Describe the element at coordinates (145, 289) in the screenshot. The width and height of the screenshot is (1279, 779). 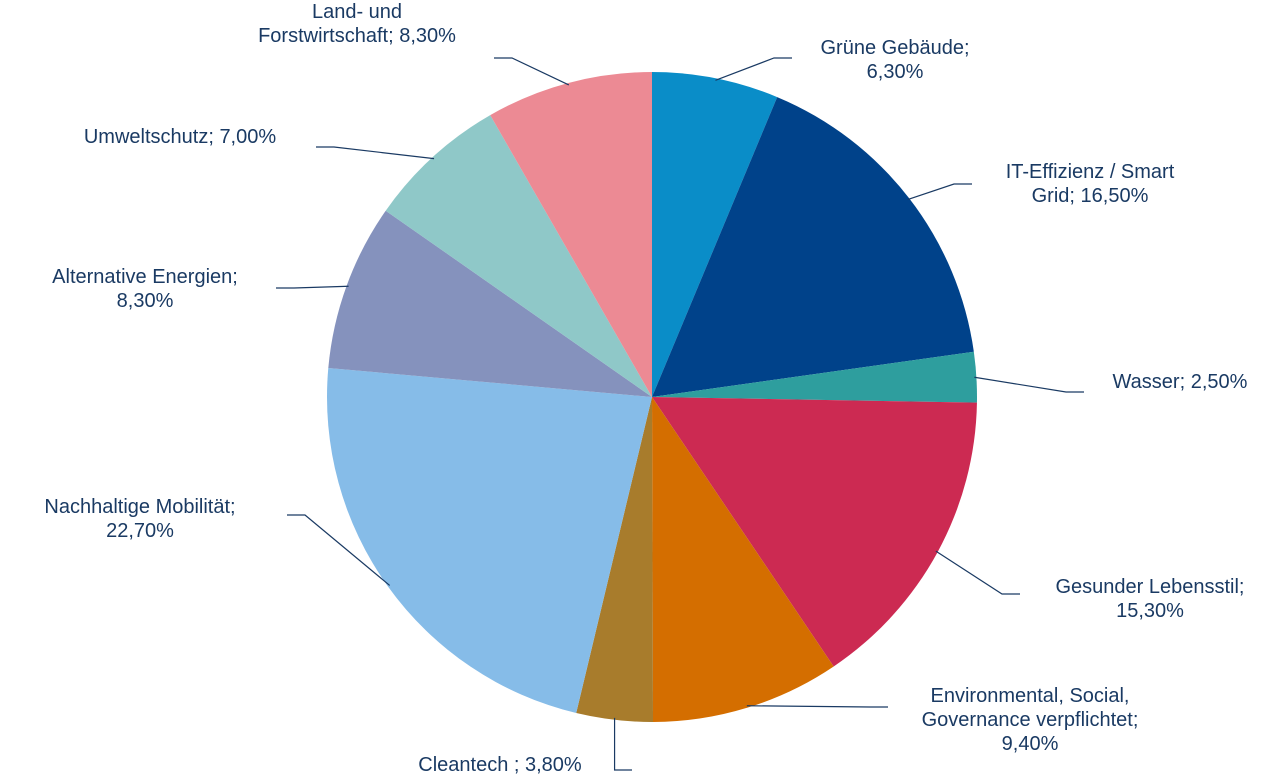
I see `data-label: Alternative Energien; 8,30%` at that location.